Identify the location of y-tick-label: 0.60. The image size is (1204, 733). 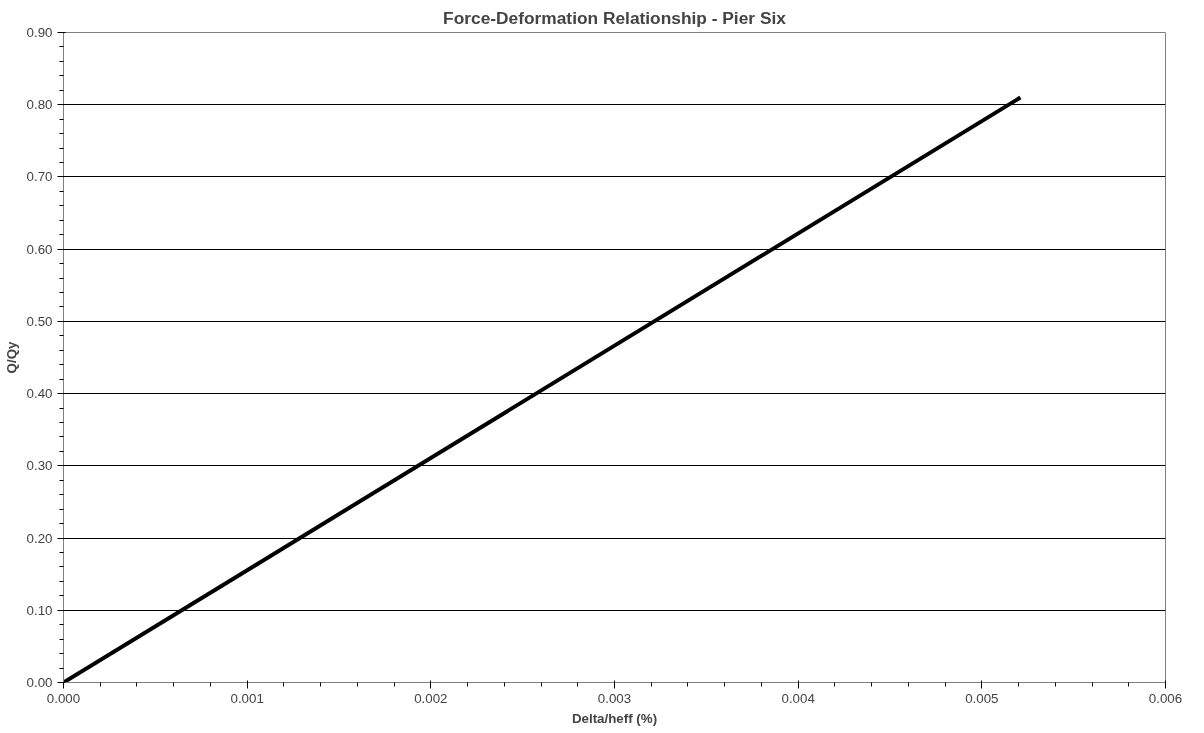
(39, 249).